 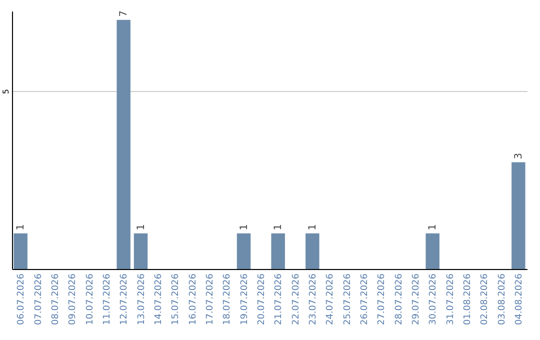 What do you see at coordinates (399, 299) in the screenshot?
I see `x-tick-label: 28.07.2026` at bounding box center [399, 299].